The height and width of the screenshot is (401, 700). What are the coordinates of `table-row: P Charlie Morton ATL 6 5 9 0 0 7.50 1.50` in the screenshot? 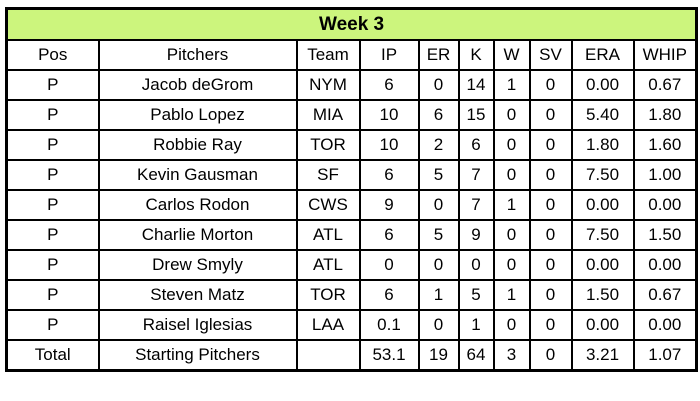 It's located at (351, 235).